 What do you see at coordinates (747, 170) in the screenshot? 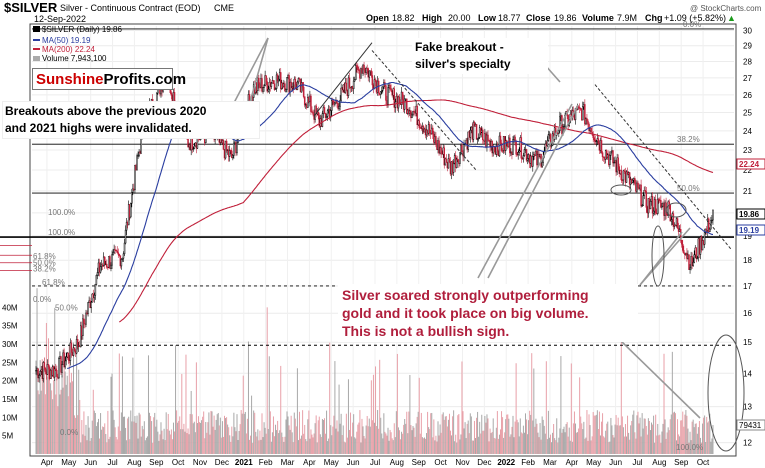
I see `price-tick-label: 22` at bounding box center [747, 170].